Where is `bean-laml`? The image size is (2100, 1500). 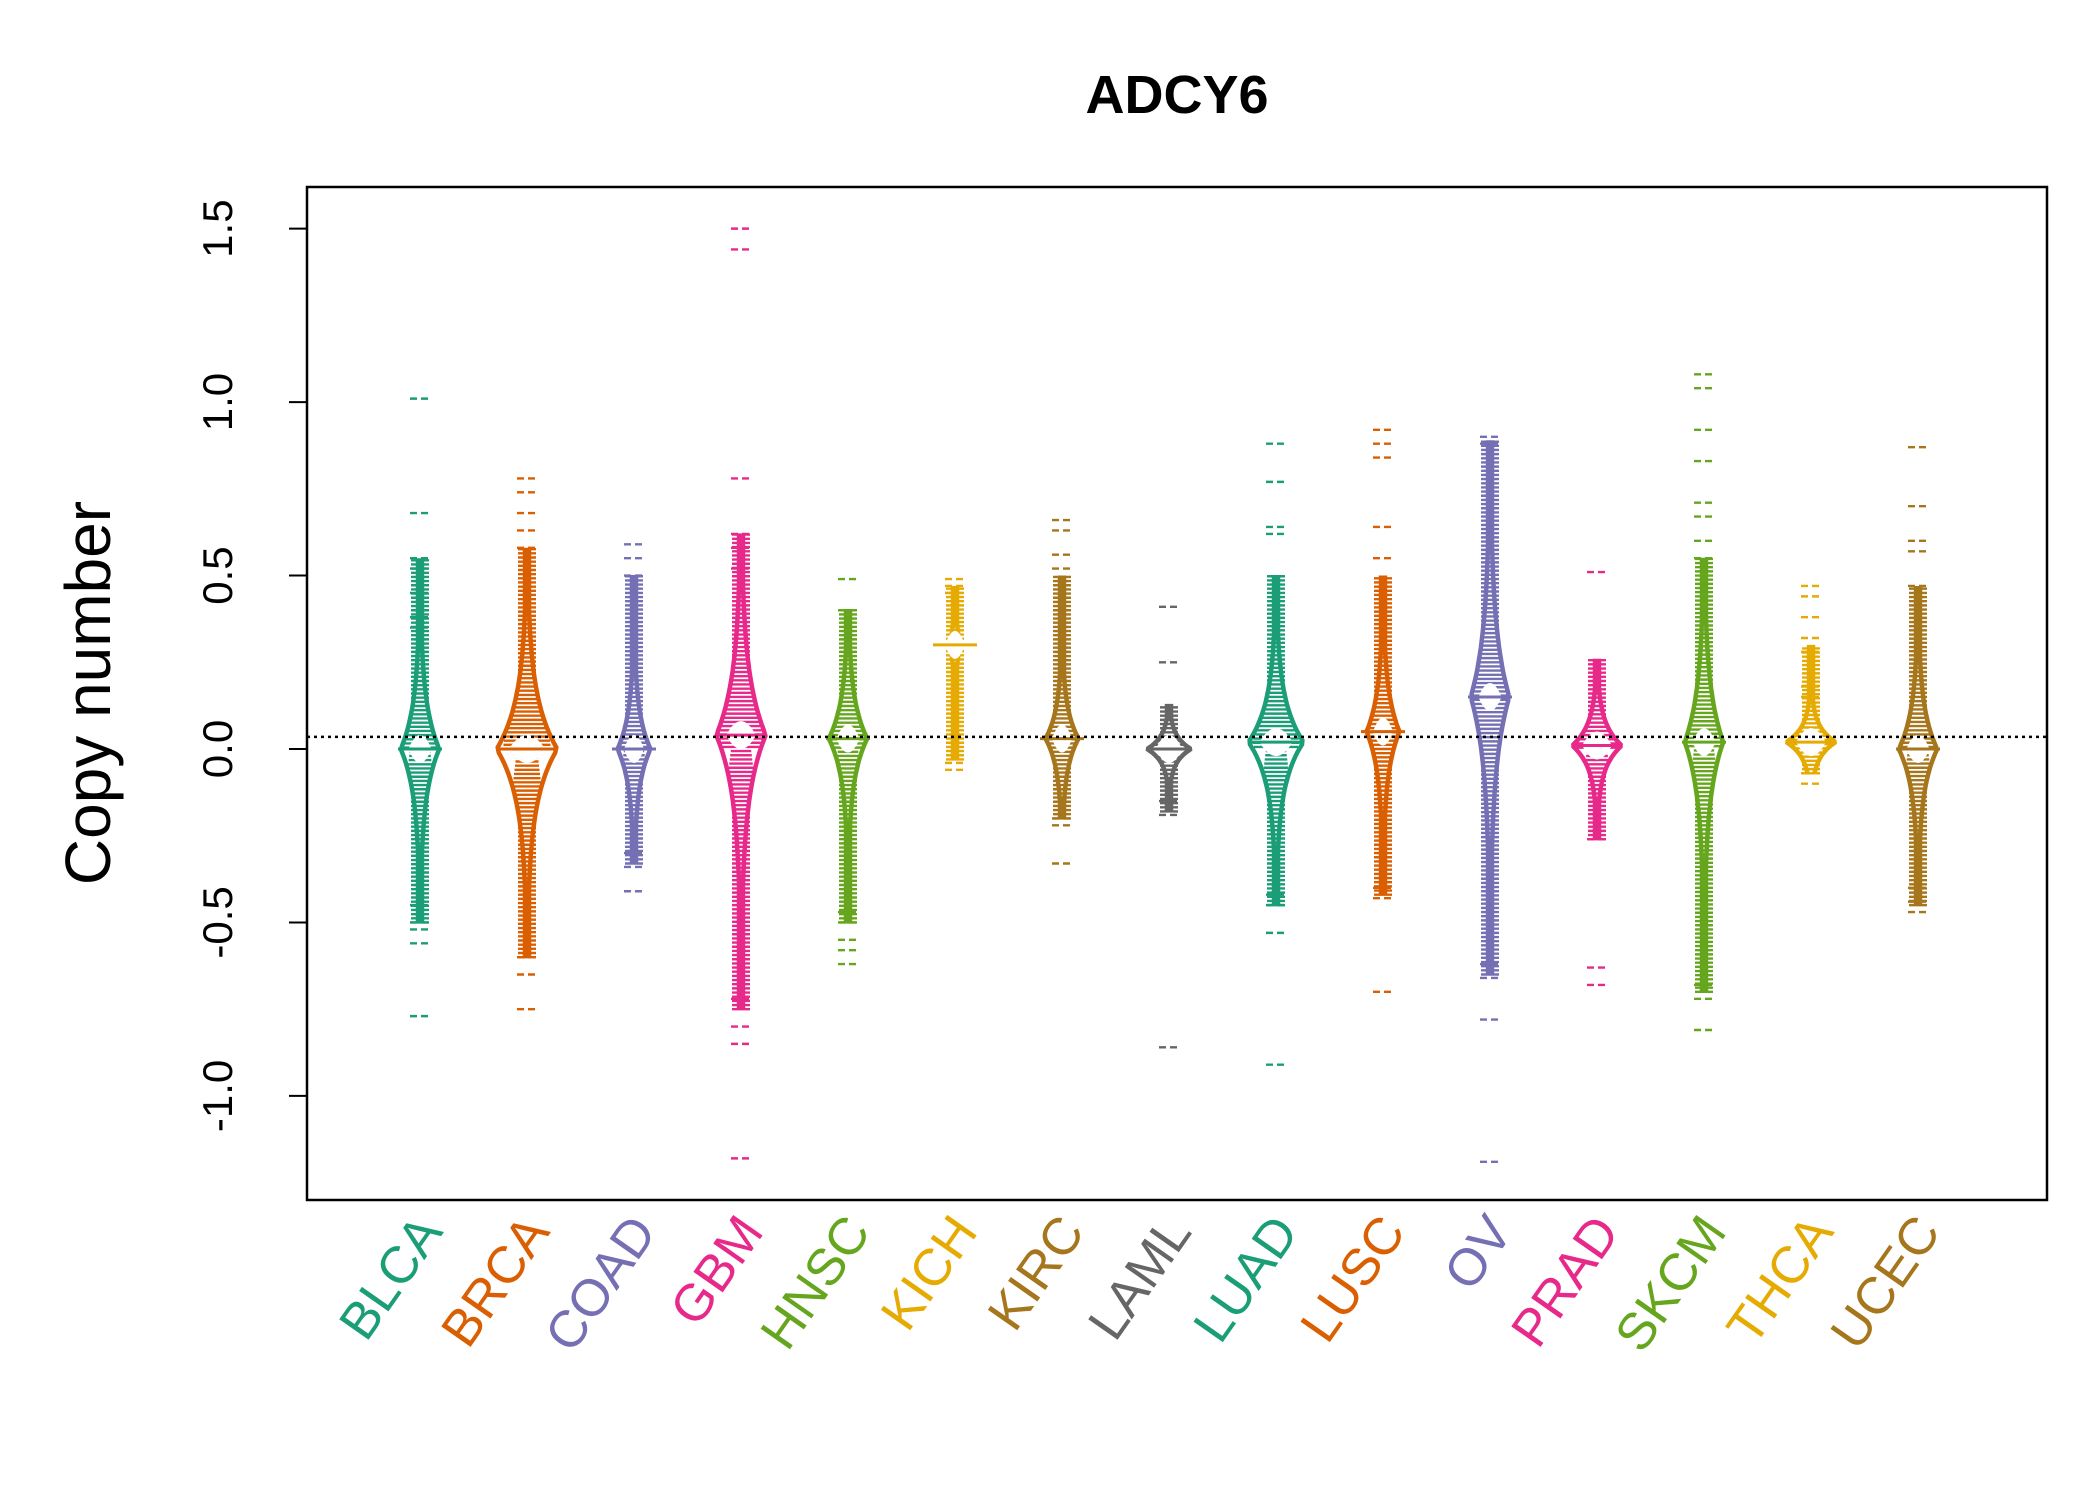 bean-laml is located at coordinates (1169, 827).